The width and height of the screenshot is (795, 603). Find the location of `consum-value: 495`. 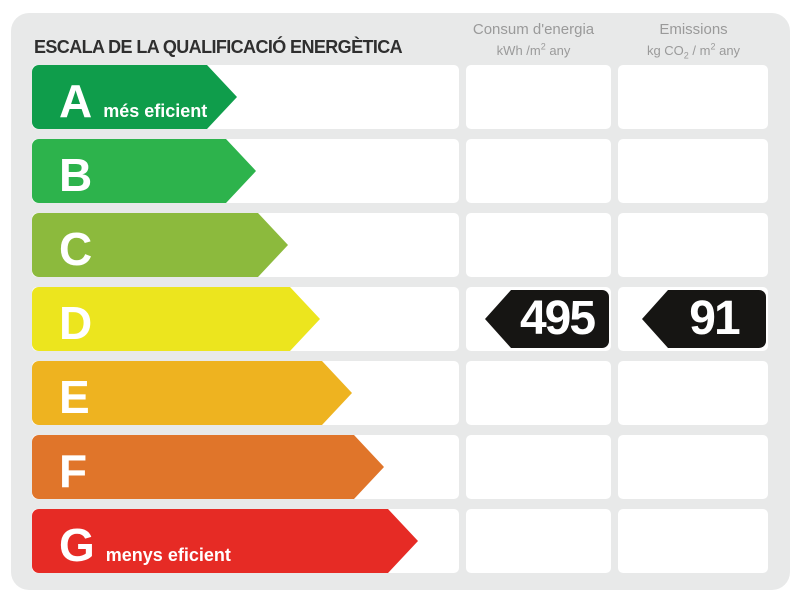

consum-value: 495 is located at coordinates (560, 319).